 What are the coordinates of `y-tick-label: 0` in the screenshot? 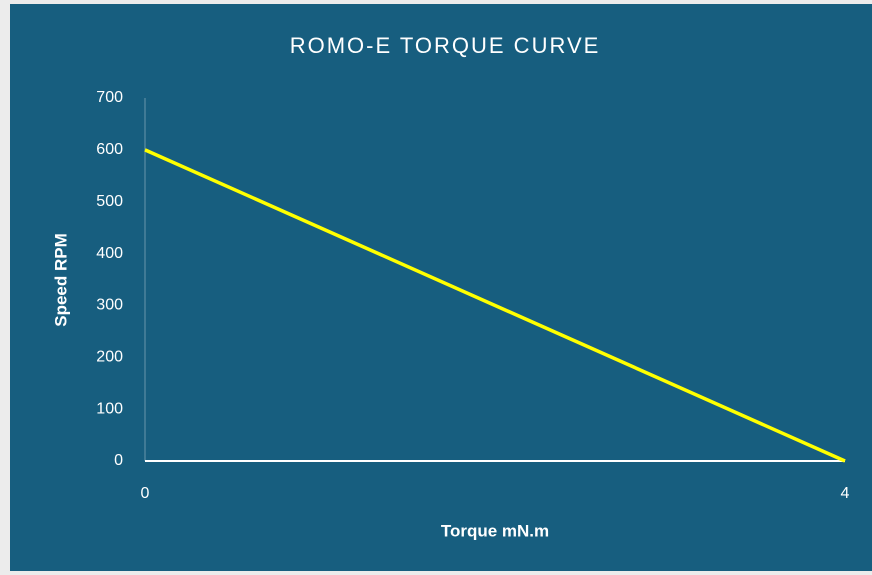 It's located at (118, 460).